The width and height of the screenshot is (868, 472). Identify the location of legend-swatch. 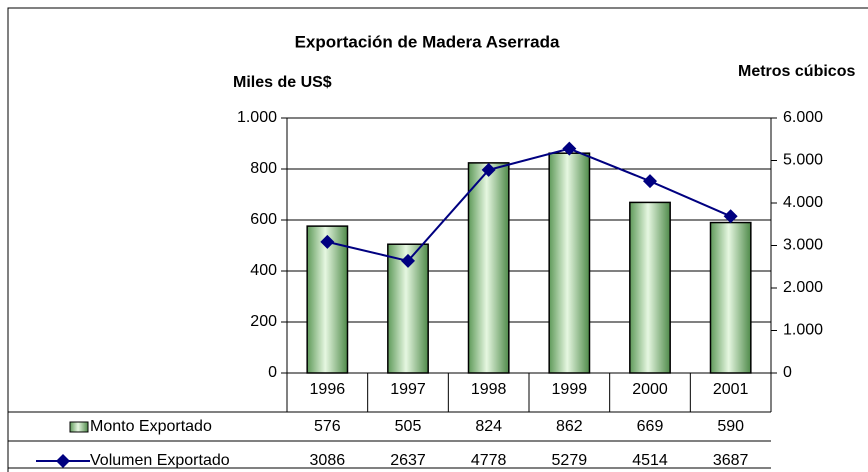
(79, 427).